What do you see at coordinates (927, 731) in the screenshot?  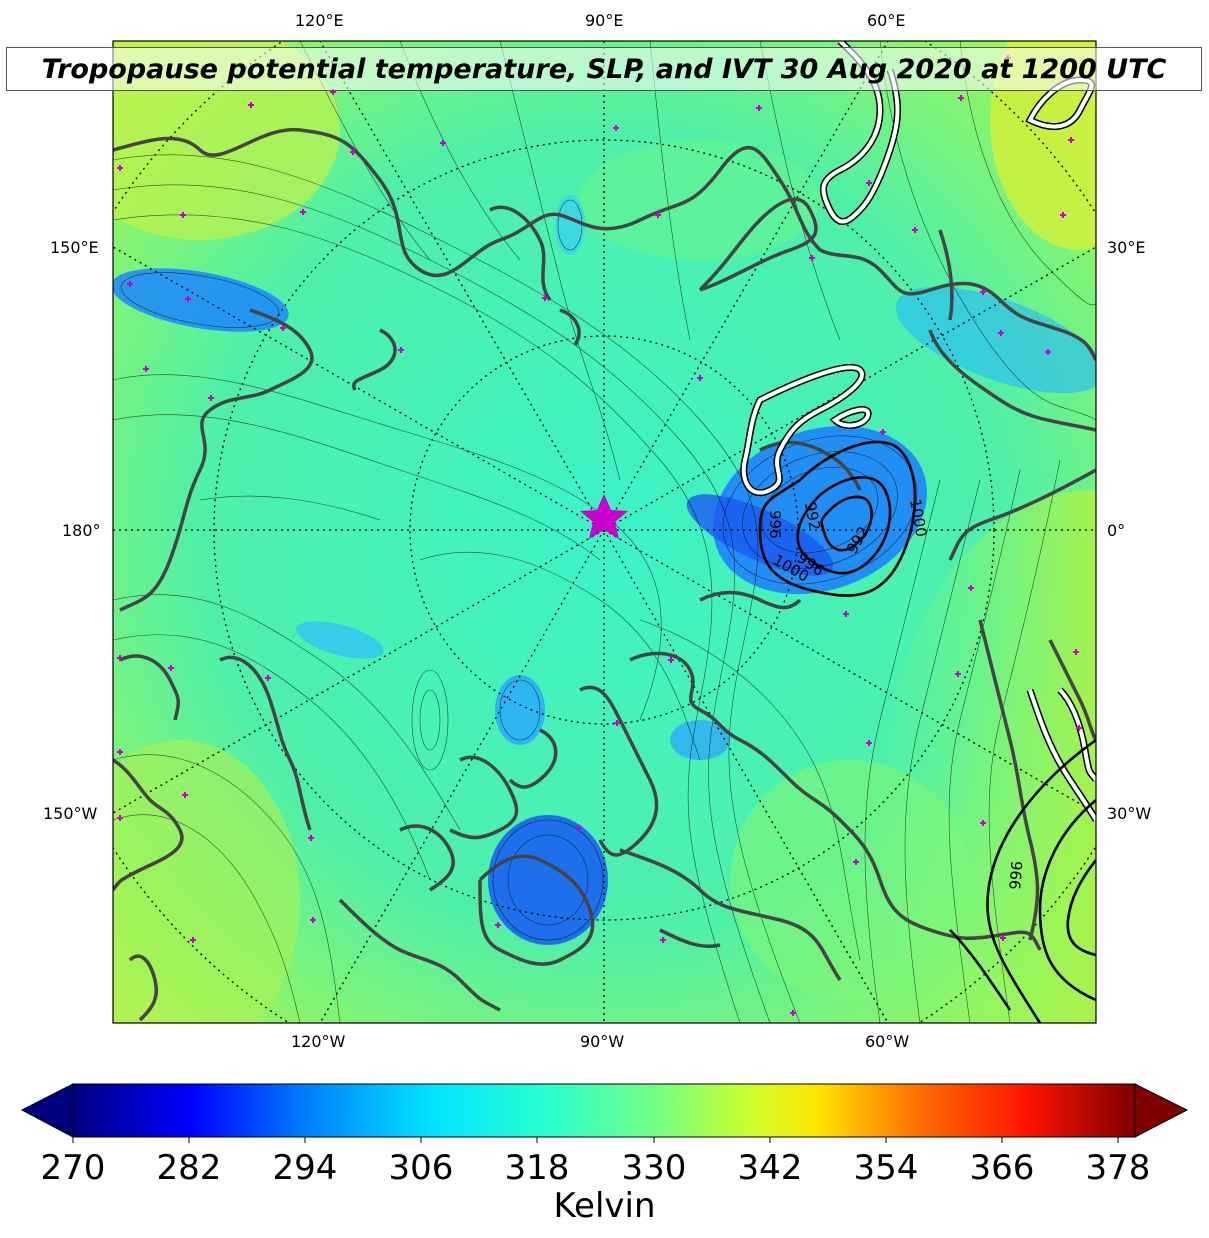 I see `slp-contours` at bounding box center [927, 731].